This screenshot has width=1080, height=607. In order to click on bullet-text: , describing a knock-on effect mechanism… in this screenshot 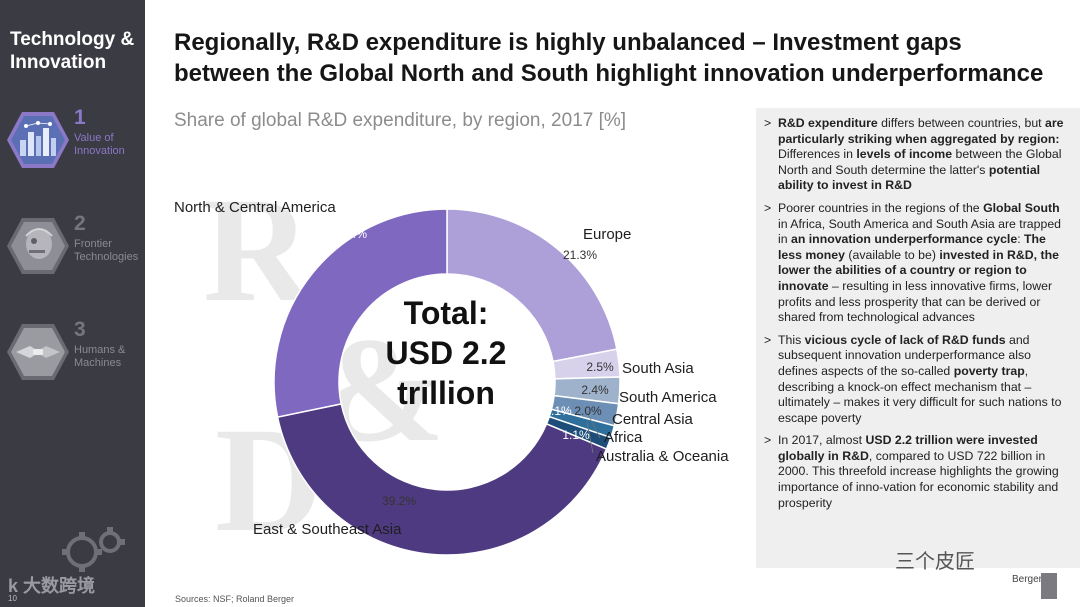, I will do `click(920, 394)`.